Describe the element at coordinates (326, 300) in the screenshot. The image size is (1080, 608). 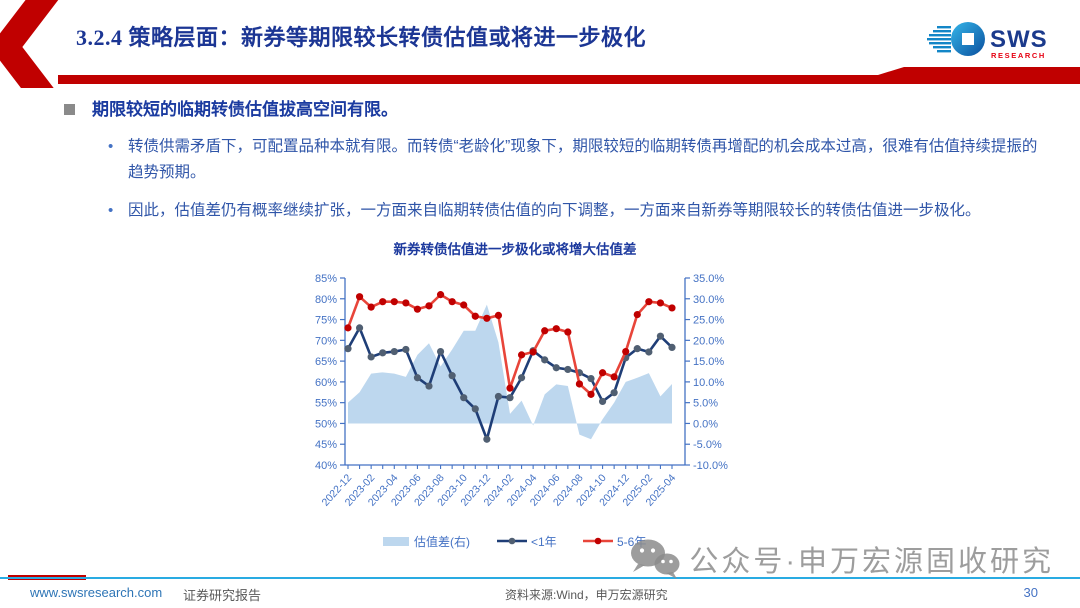
I see `svg-text: 80%` at that location.